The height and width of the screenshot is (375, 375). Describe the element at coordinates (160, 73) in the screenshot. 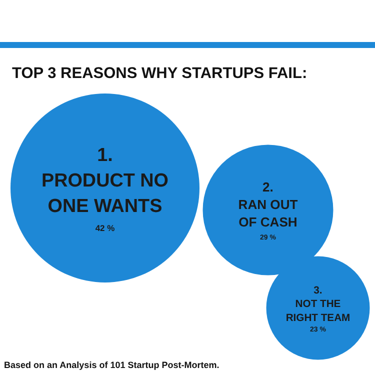

I see `text: TOP 3 REASONS WHY STARTUPS FAIL:` at that location.